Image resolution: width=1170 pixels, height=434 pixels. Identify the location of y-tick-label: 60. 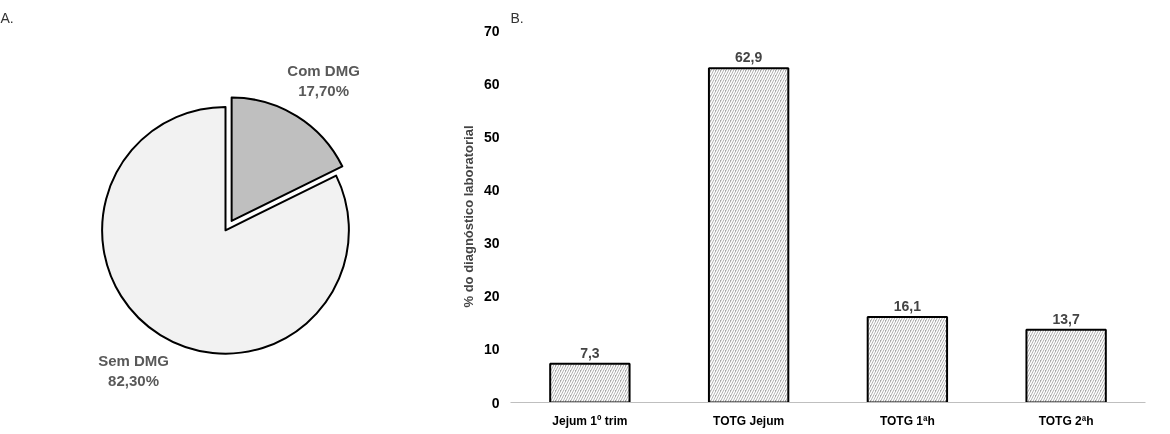
(491, 83).